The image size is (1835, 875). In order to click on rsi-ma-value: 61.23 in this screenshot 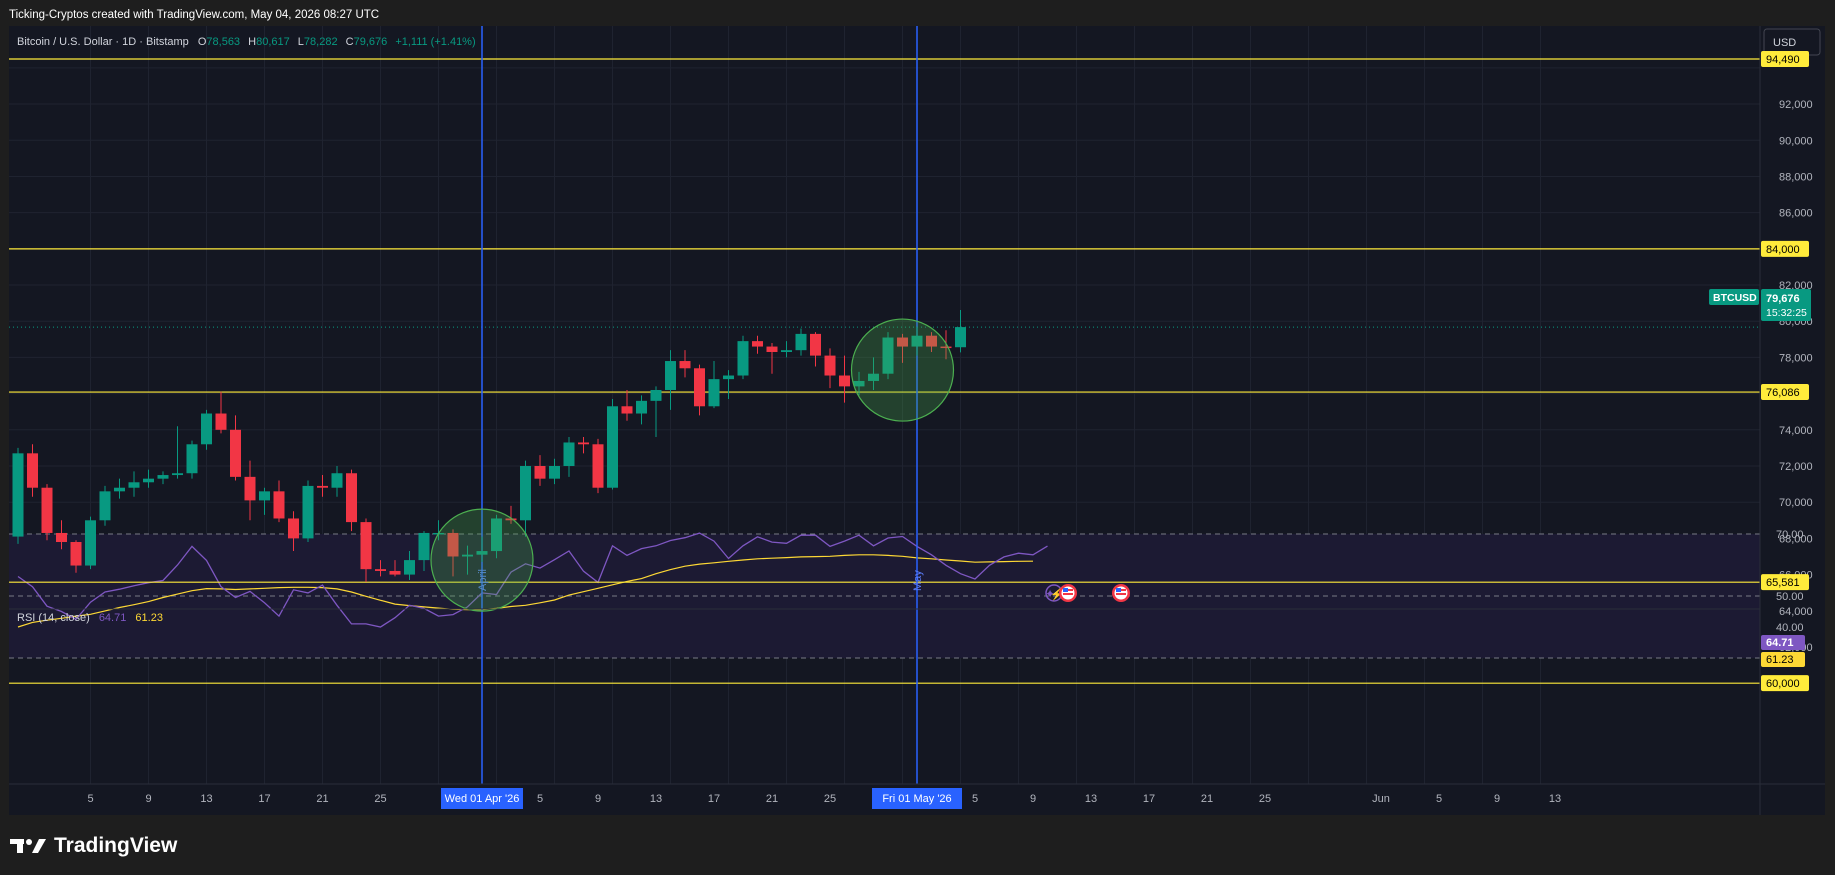, I will do `click(149, 618)`.